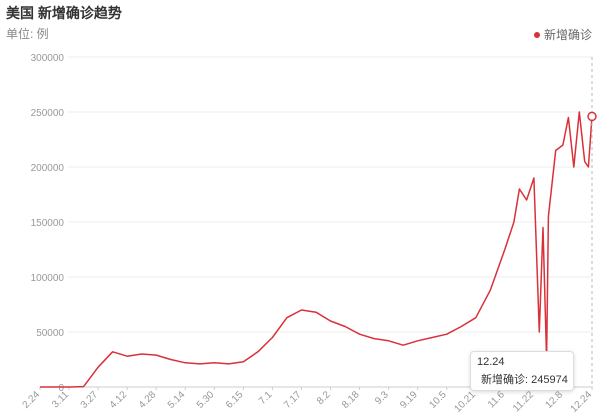  Describe the element at coordinates (177, 400) in the screenshot. I see `x-tick-label: 5.14` at that location.